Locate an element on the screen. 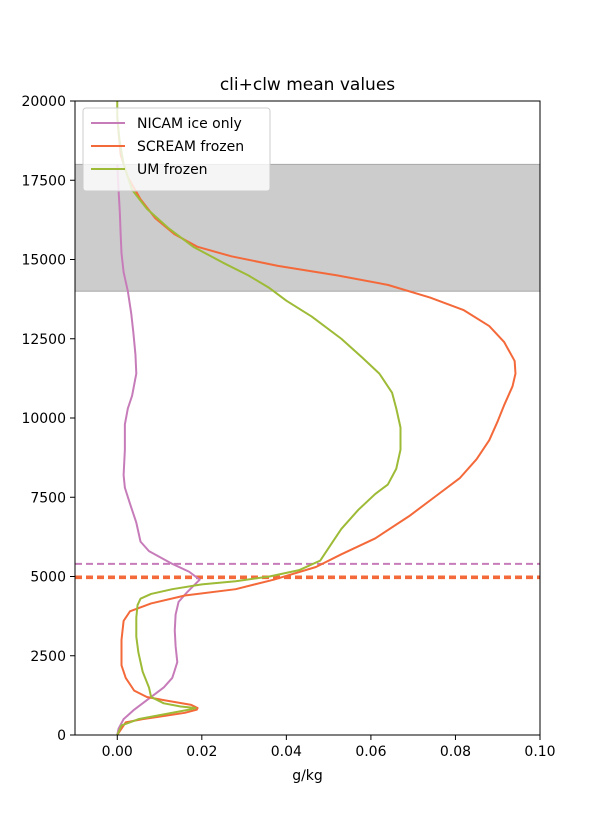 This screenshot has height=840, width=600. x-tick-label: 0.08 is located at coordinates (455, 752).